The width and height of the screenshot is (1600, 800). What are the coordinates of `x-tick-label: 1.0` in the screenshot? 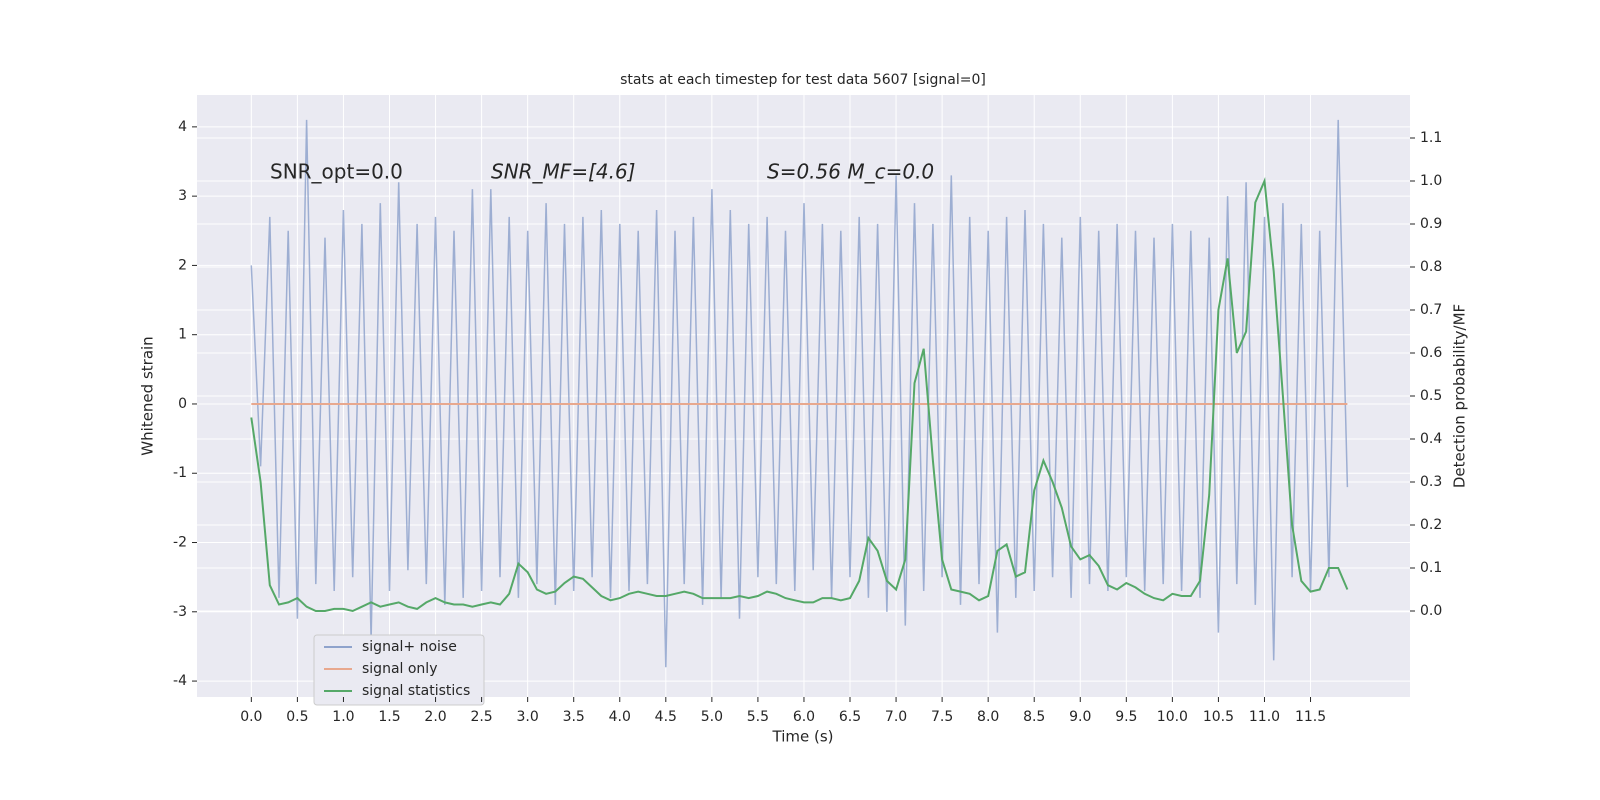 It's located at (343, 717).